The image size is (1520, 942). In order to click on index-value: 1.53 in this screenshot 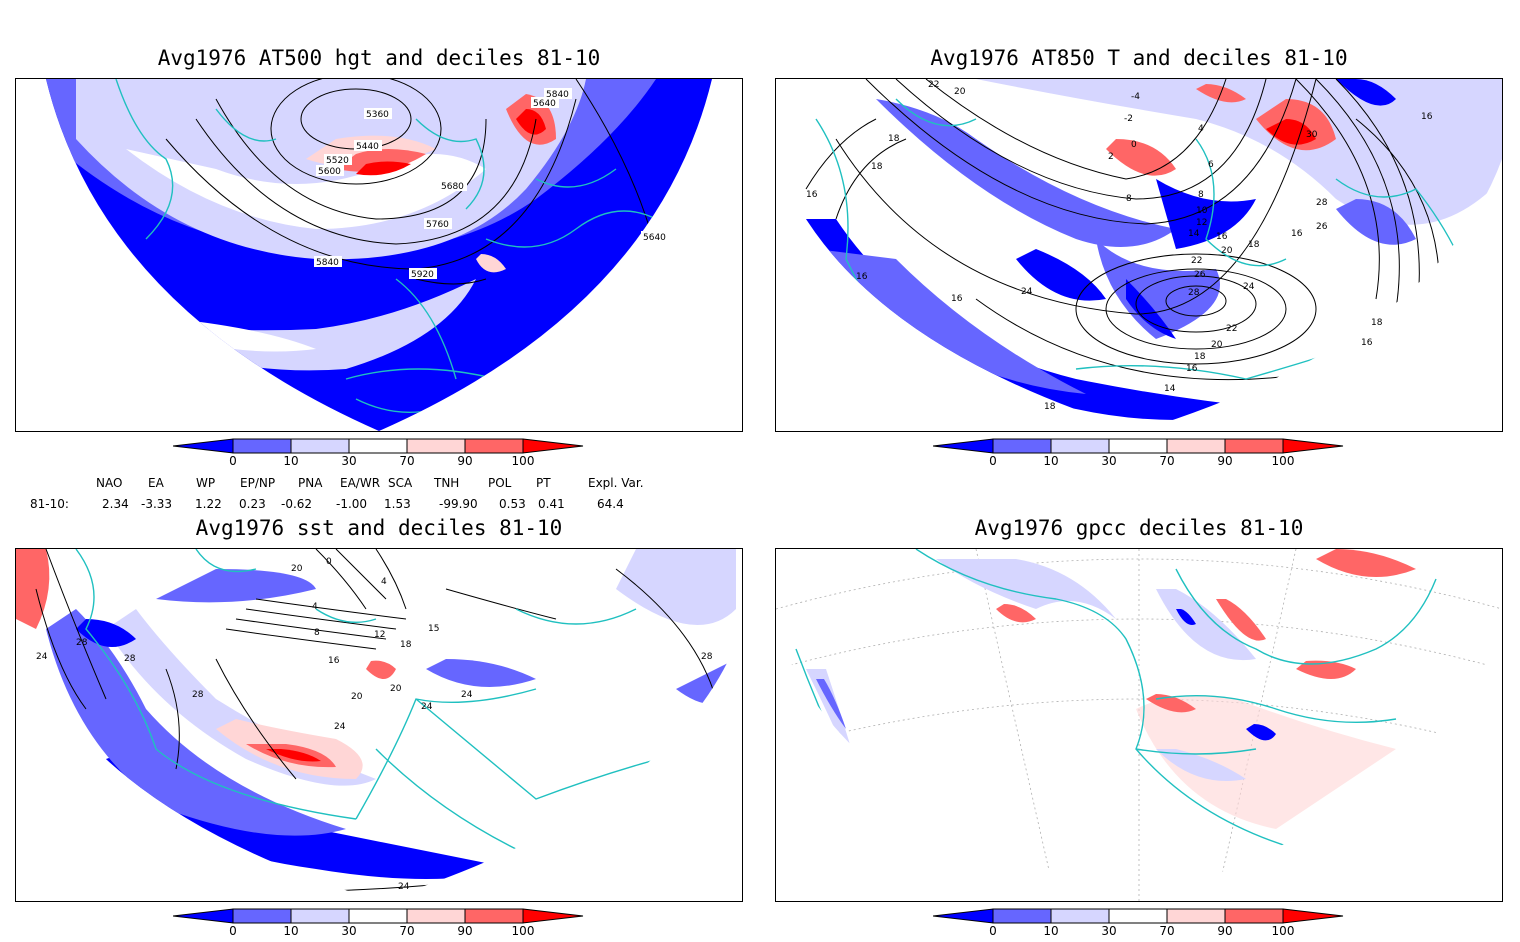, I will do `click(397, 504)`.